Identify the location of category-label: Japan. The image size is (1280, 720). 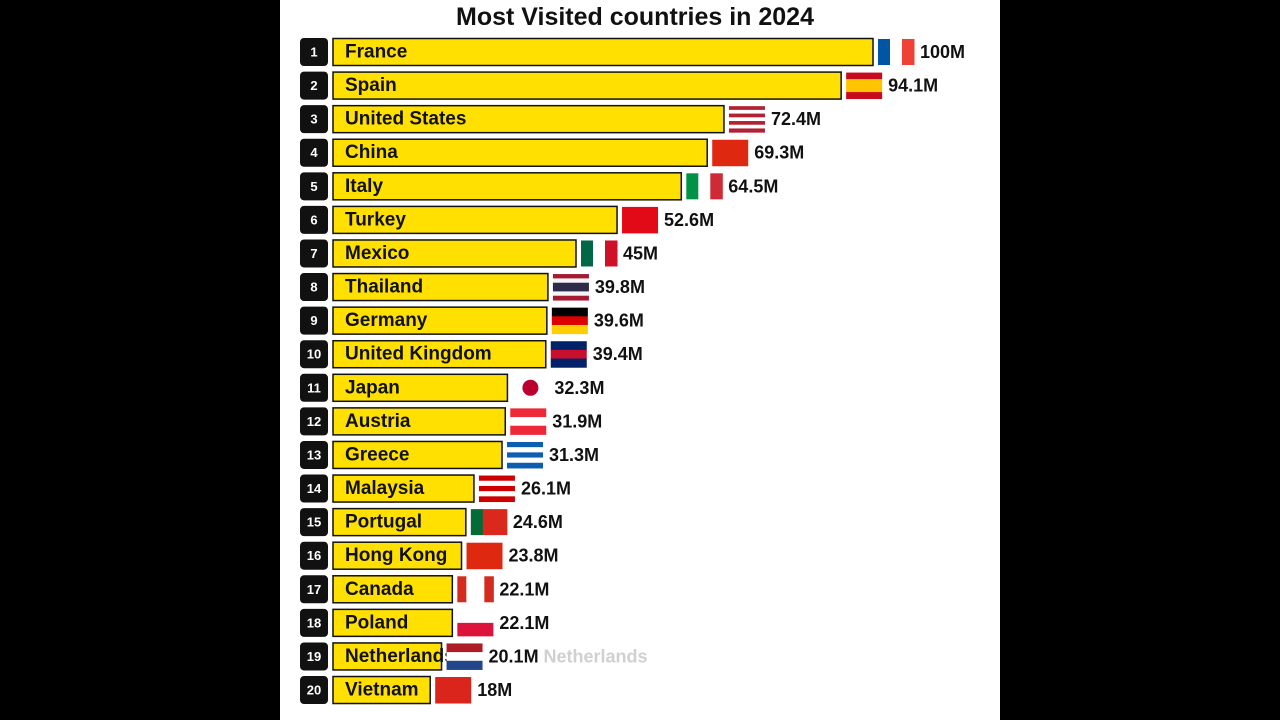
(372, 387).